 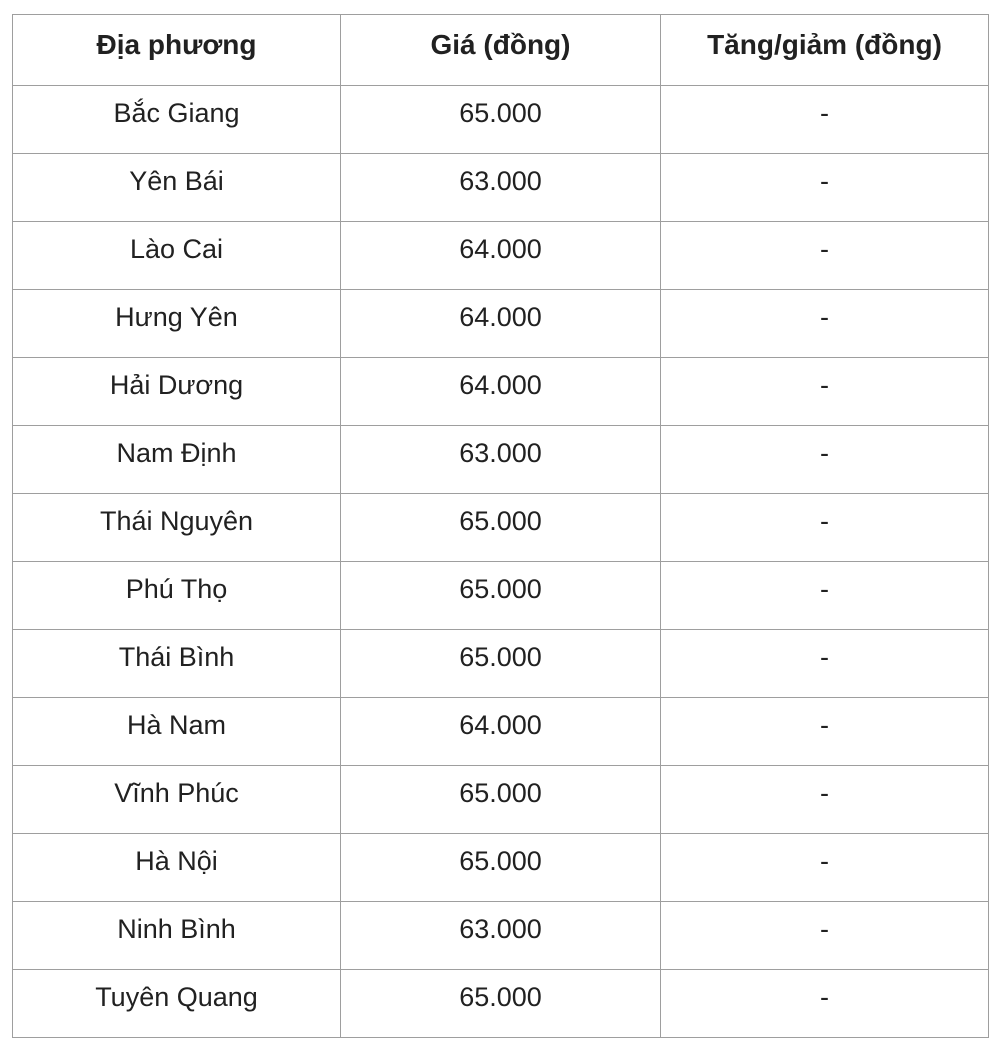 I want to click on header-change: Tăng/giảm (đồng), so click(x=824, y=50).